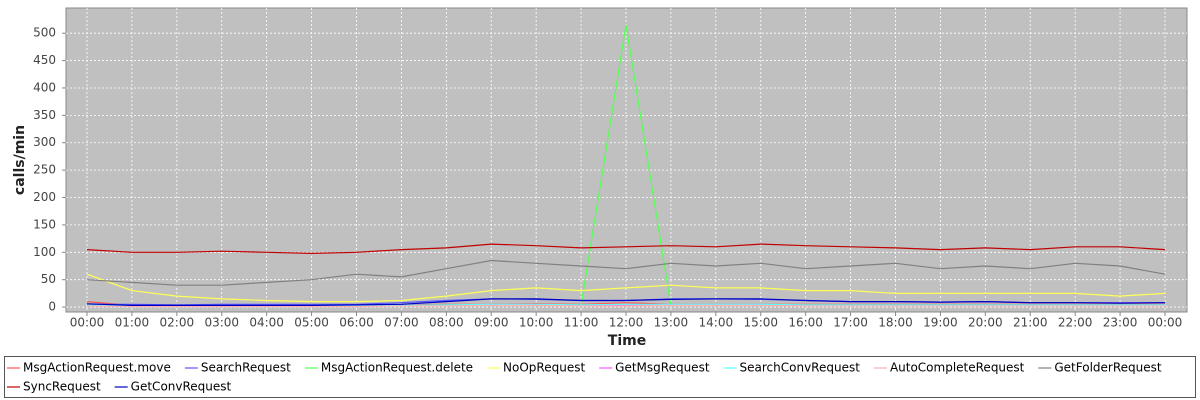  I want to click on x-tick-label: 10:00, so click(536, 323).